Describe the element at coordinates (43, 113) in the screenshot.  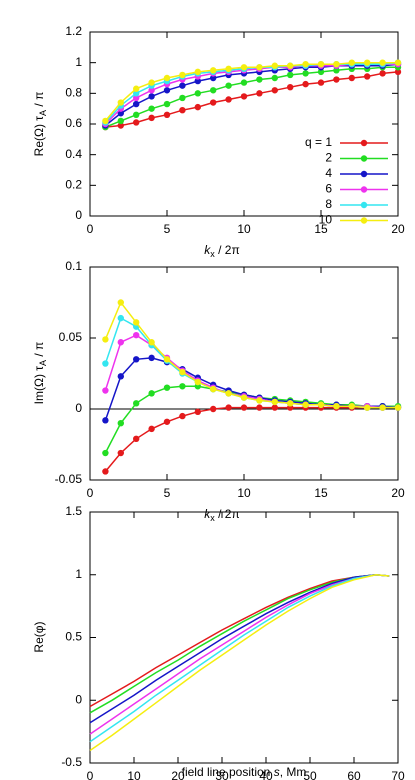
I see `label-part: A` at that location.